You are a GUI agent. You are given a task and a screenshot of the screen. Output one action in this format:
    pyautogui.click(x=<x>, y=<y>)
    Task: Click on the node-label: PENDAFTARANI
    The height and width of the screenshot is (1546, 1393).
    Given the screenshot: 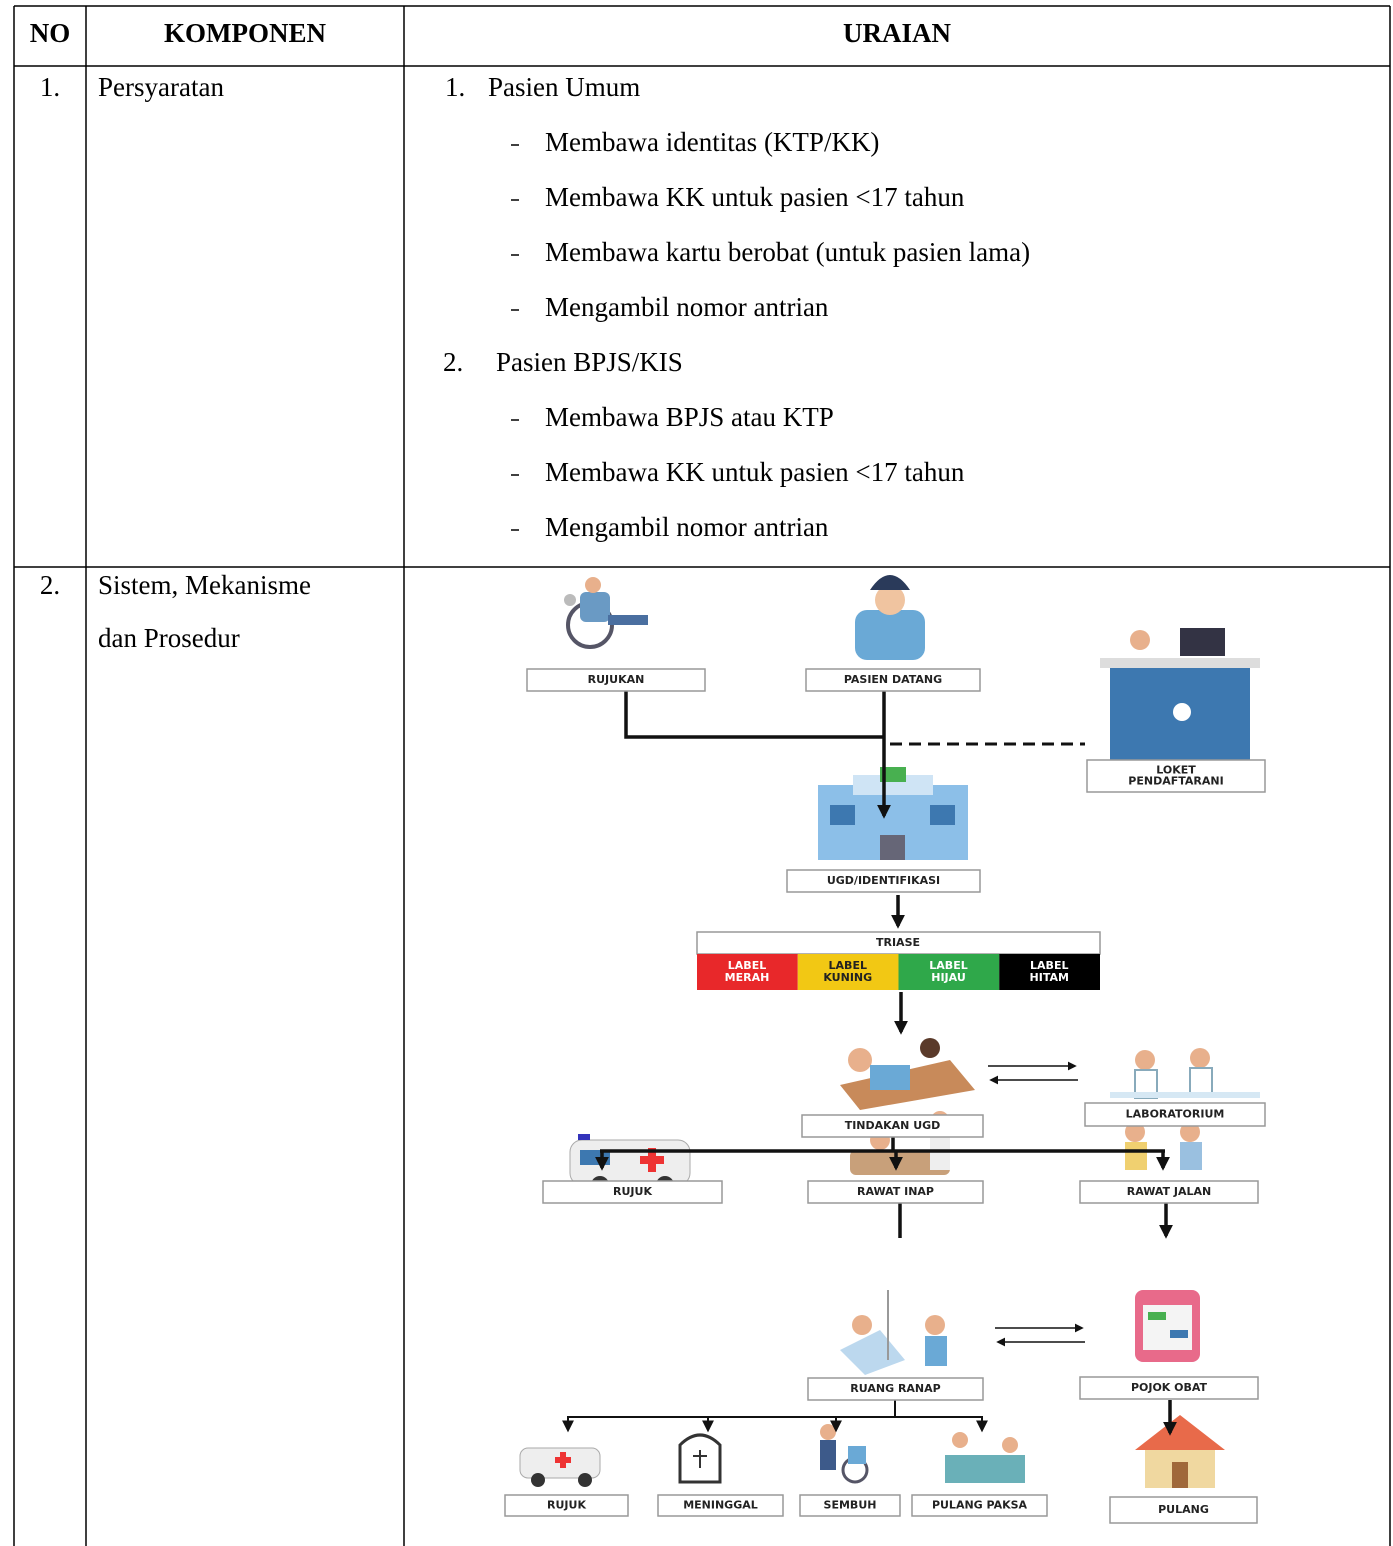 What is the action you would take?
    pyautogui.click(x=1175, y=781)
    